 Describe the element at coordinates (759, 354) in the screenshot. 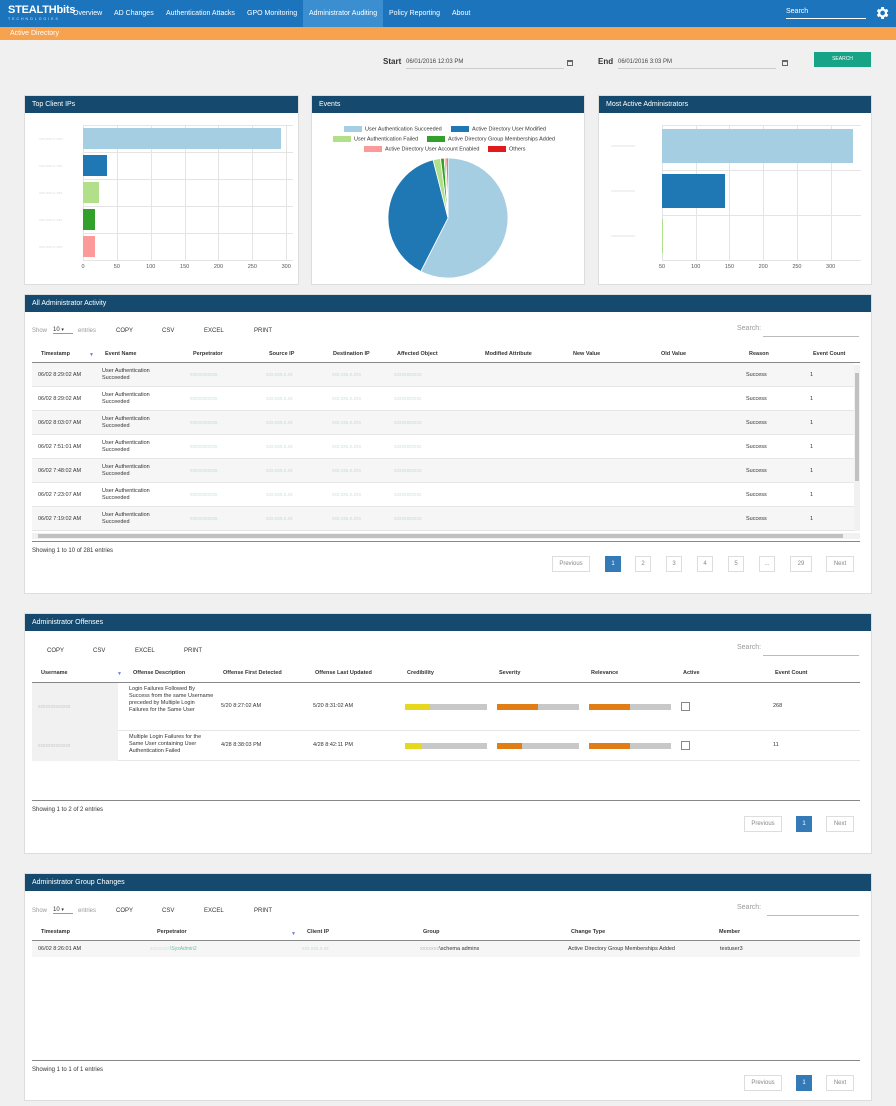

I see `col-reason: Reason` at that location.